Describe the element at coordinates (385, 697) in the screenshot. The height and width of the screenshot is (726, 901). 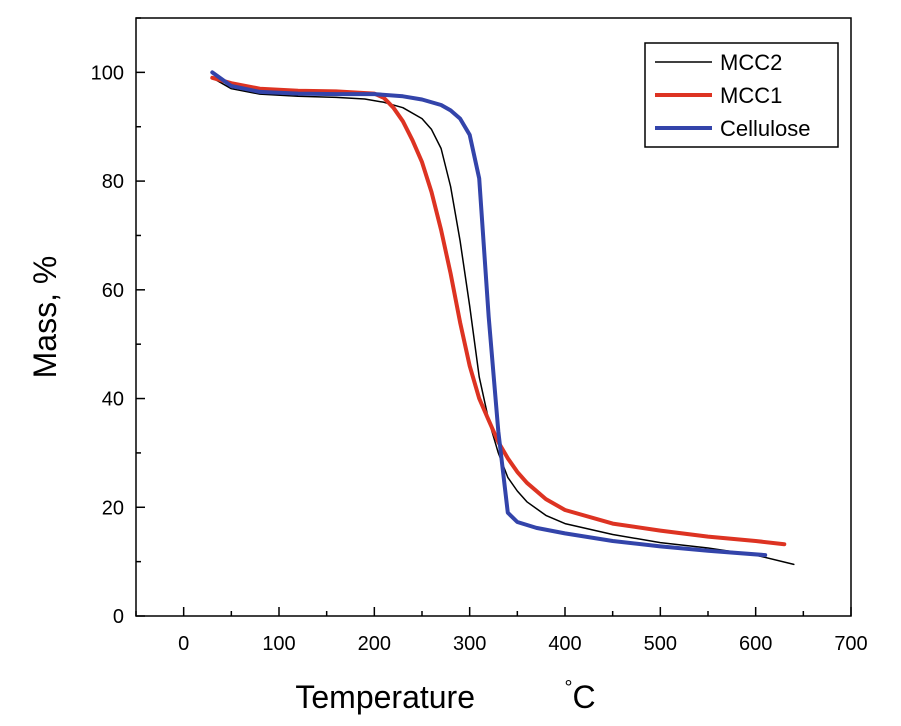
I see `x-axis-title: Temperature` at that location.